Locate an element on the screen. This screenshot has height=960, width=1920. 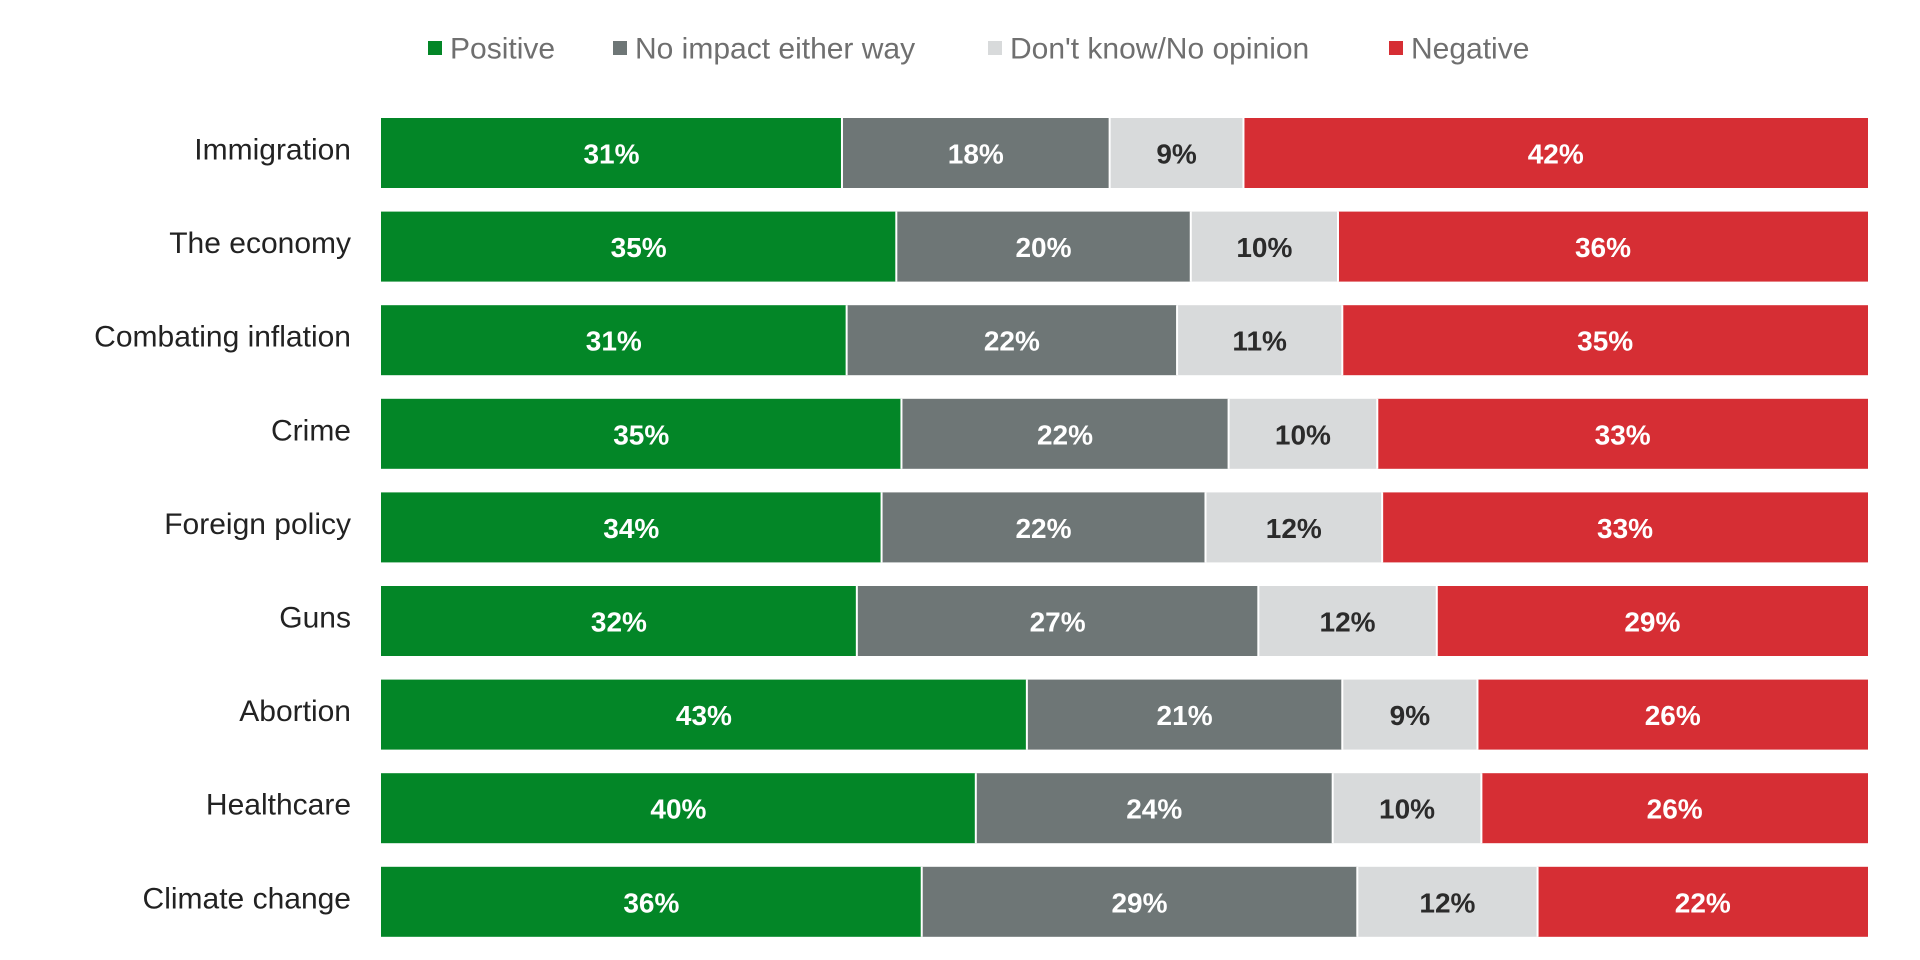
category-label-combating-inflation: Combating inflation is located at coordinates (222, 337).